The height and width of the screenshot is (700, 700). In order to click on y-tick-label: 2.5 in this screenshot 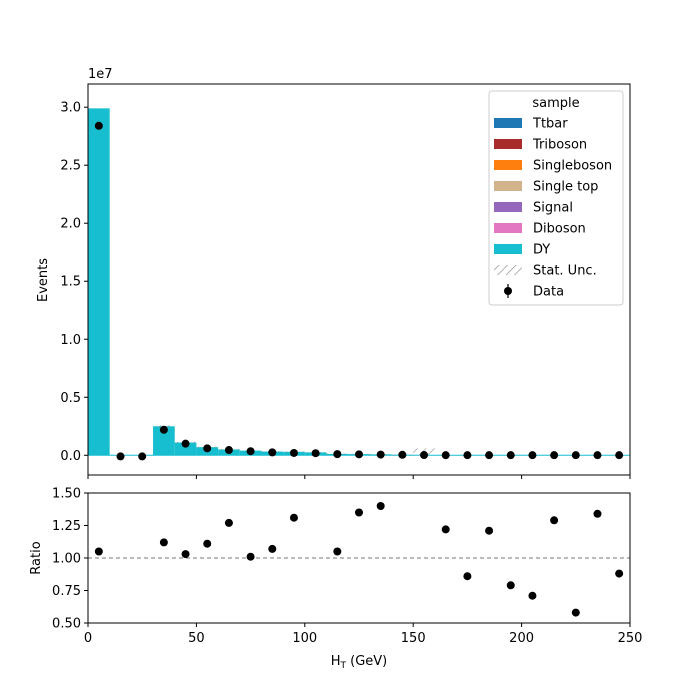, I will do `click(70, 166)`.